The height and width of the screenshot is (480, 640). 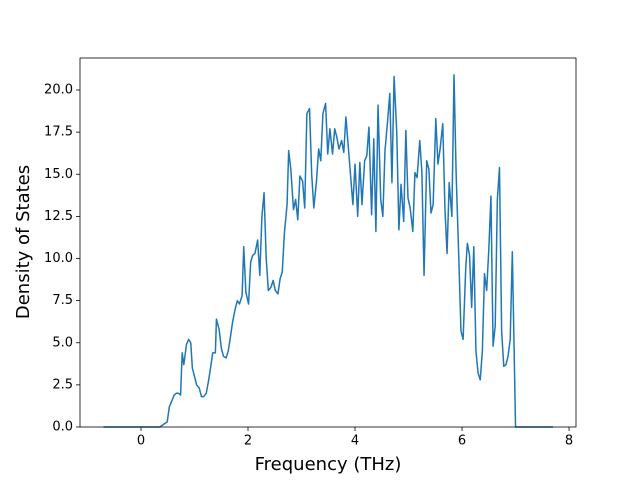 What do you see at coordinates (141, 441) in the screenshot?
I see `x-tick-label: 0` at bounding box center [141, 441].